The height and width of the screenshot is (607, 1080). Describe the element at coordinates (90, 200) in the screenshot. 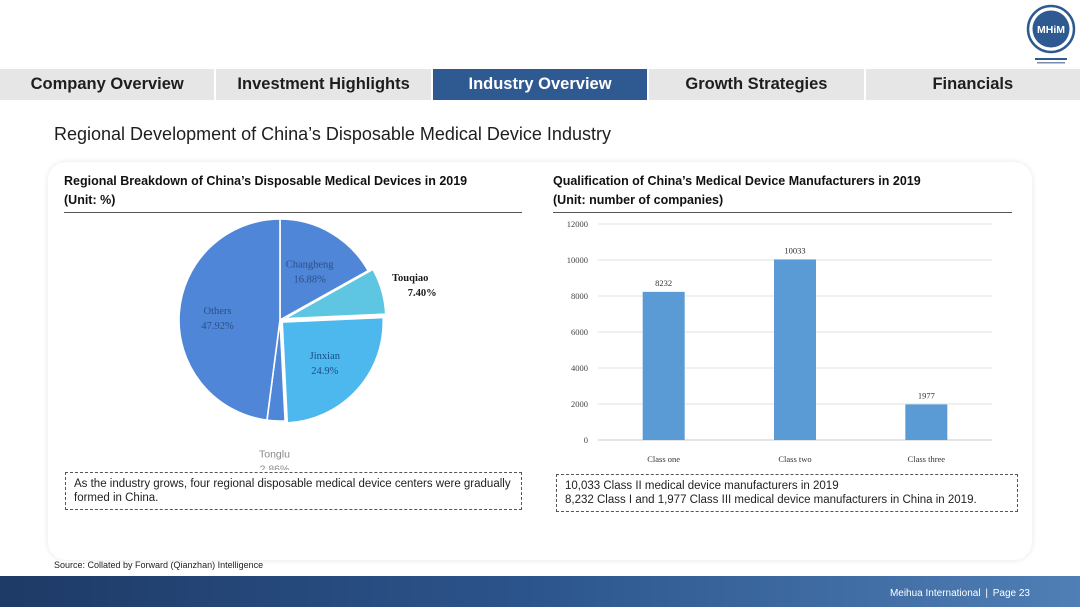

I see `pie-chart-unit: (Unit: %)` at that location.